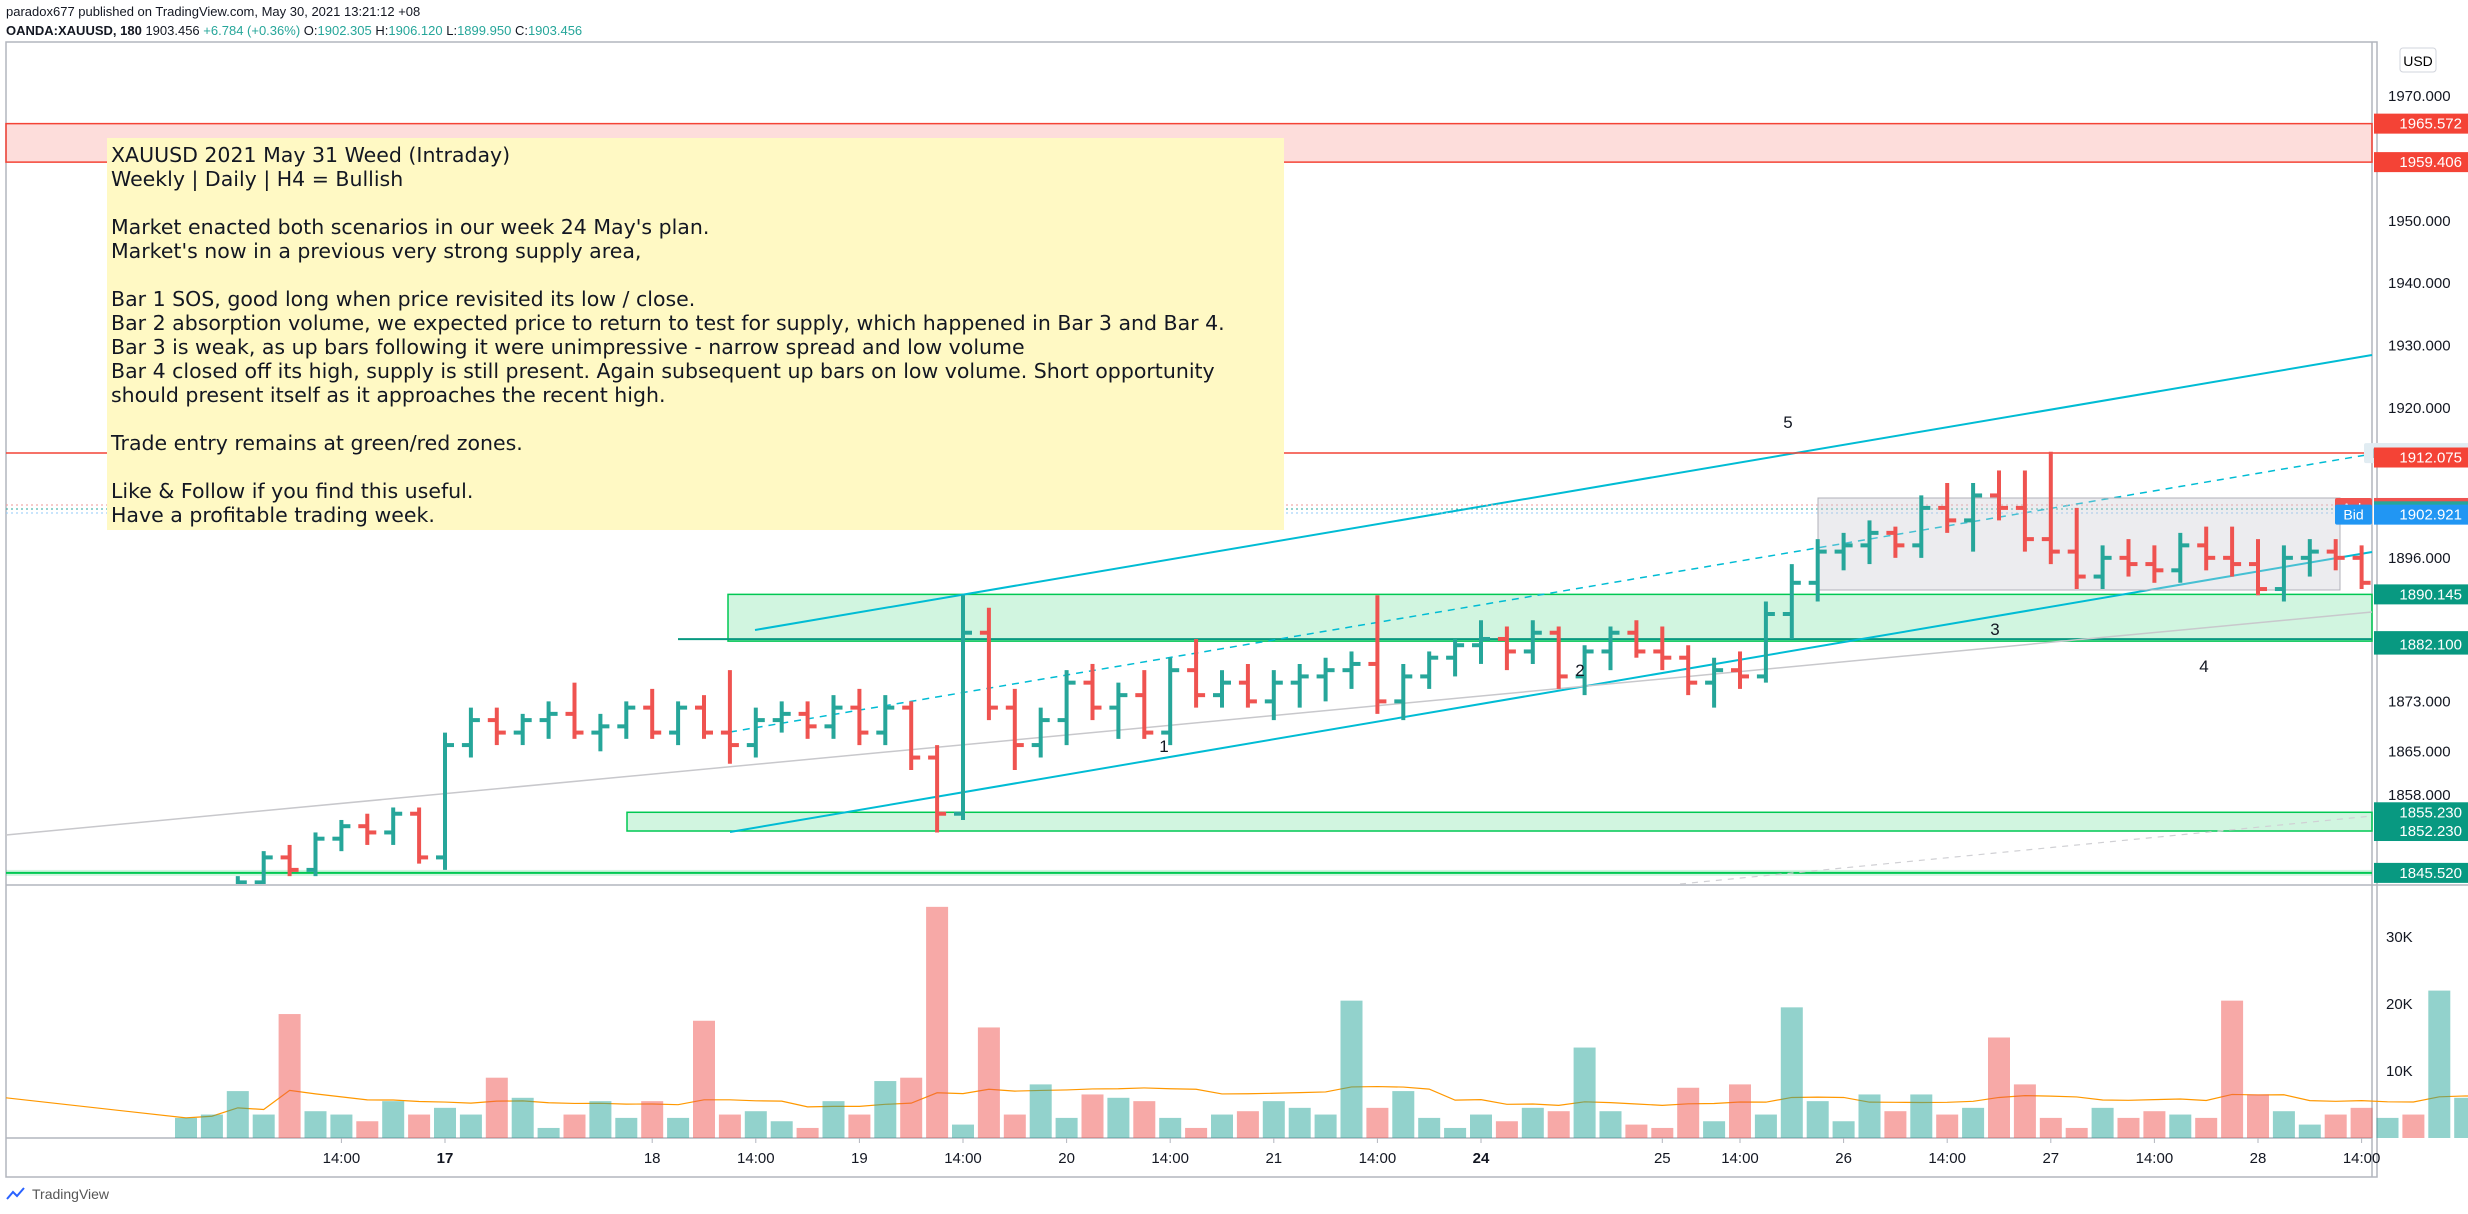 This screenshot has height=1214, width=2468. What do you see at coordinates (2421, 644) in the screenshot?
I see `price-badge: 1882.100` at bounding box center [2421, 644].